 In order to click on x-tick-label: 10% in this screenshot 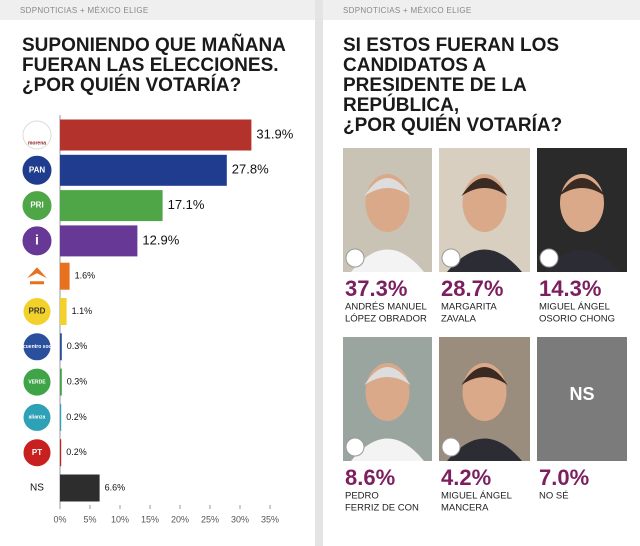, I will do `click(120, 519)`.